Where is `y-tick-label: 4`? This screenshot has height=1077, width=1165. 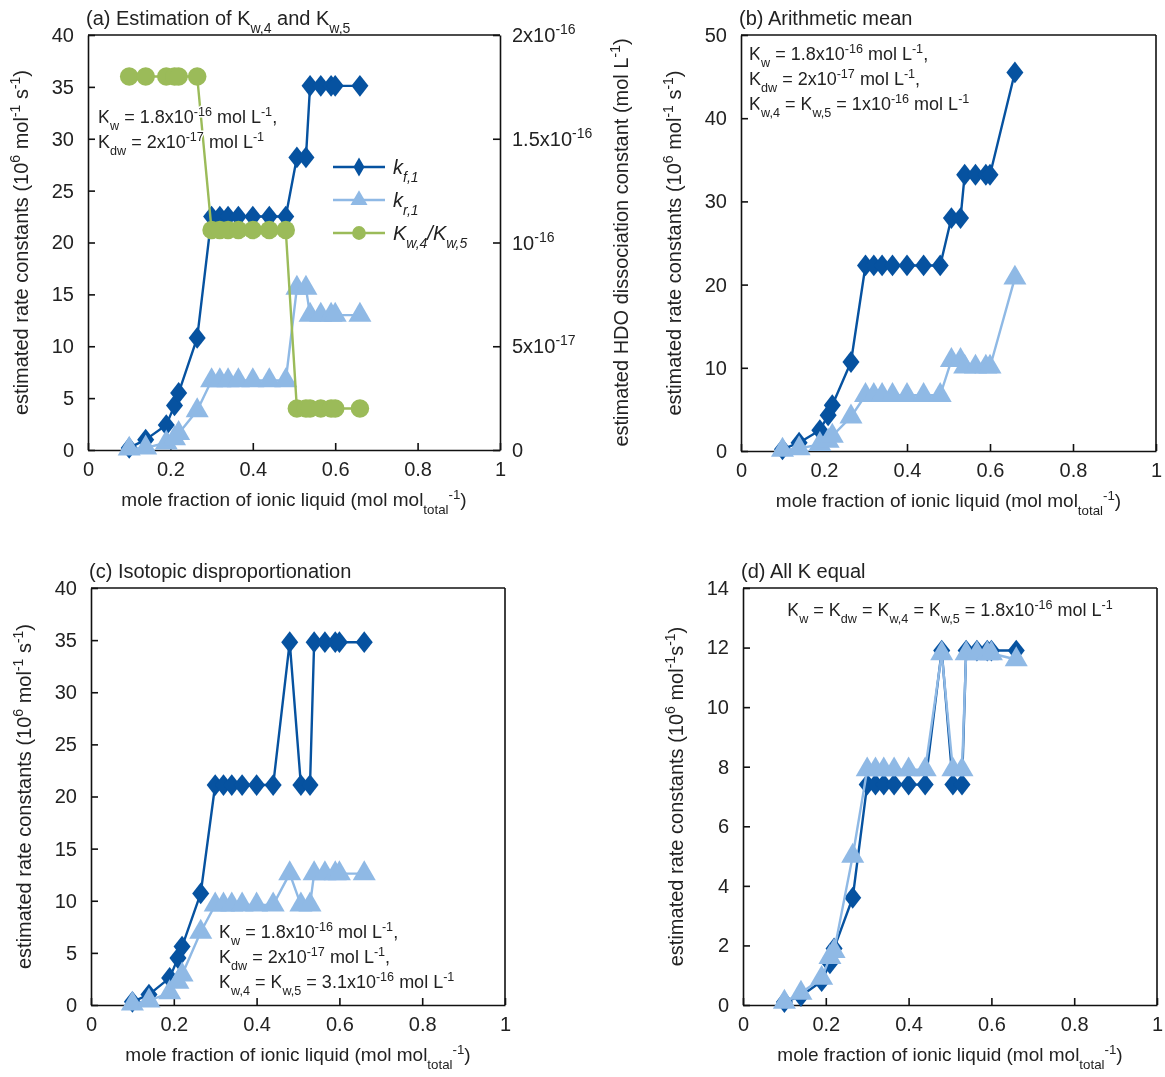 y-tick-label: 4 is located at coordinates (723, 885).